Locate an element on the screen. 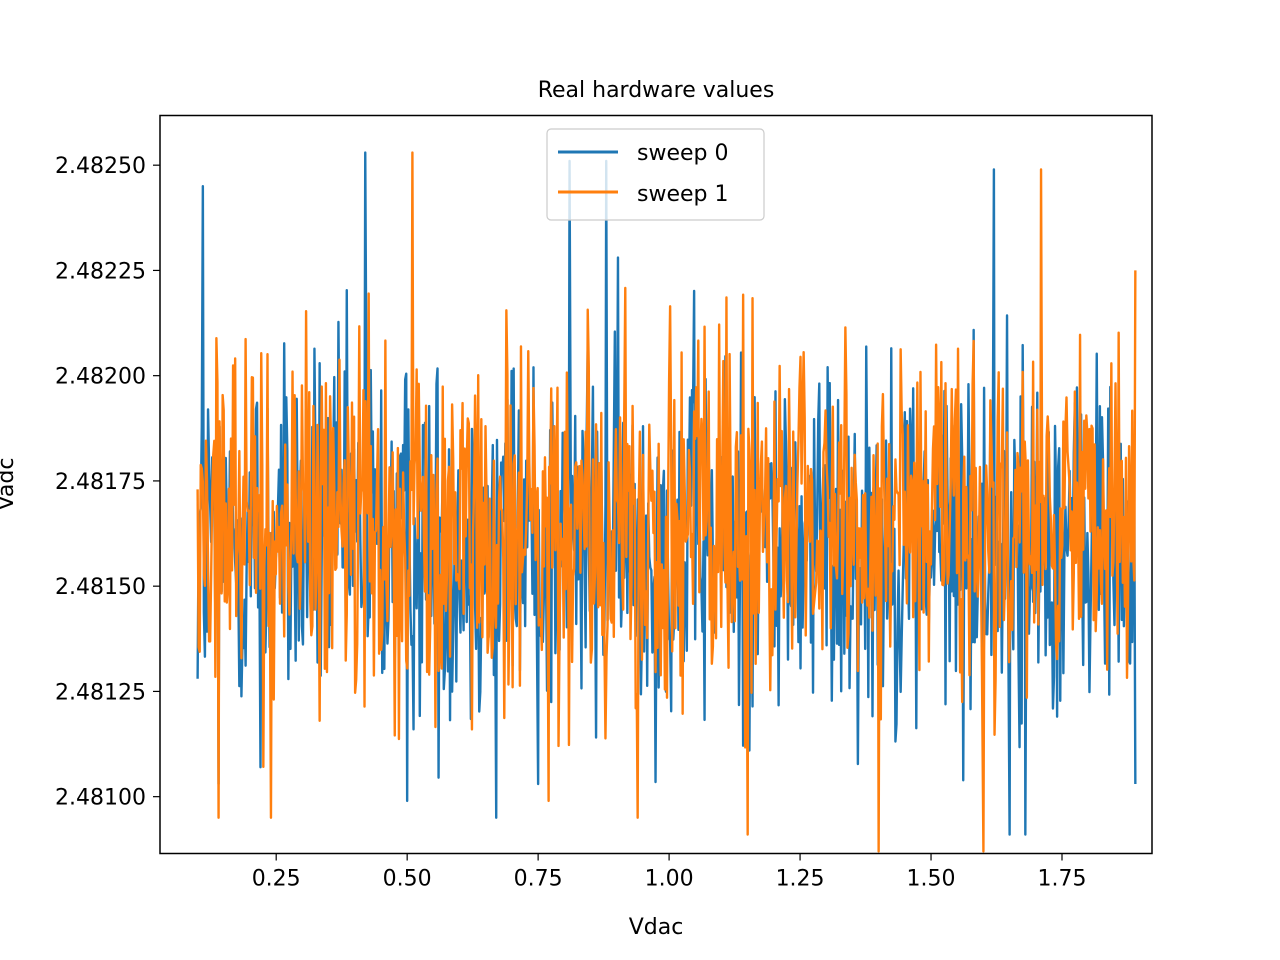 The width and height of the screenshot is (1280, 960). legend: sweep 0 sweep 1 is located at coordinates (655, 174).